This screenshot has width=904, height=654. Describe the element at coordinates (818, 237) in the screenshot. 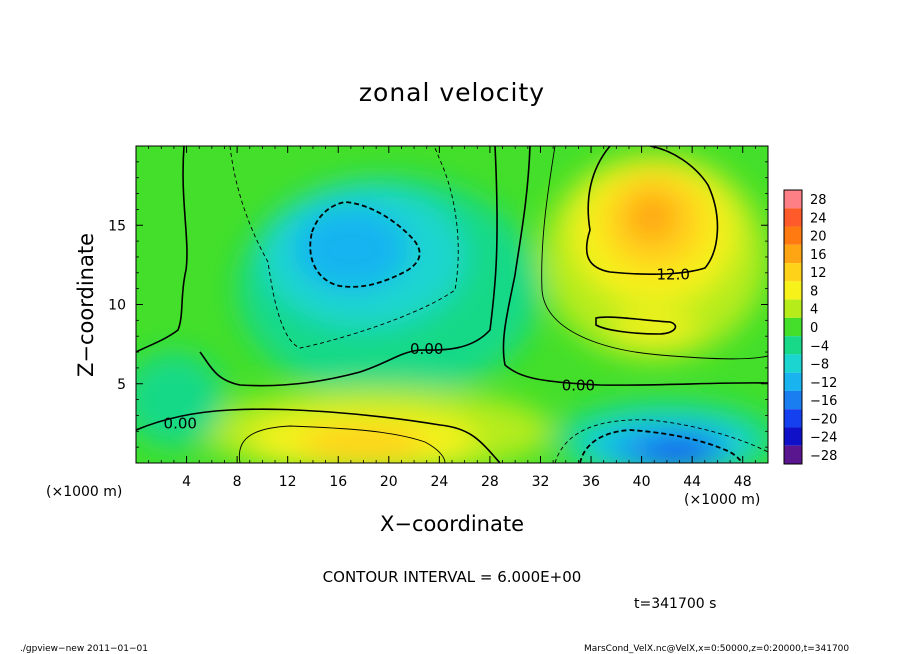

I see `colorbar-label: 20` at that location.